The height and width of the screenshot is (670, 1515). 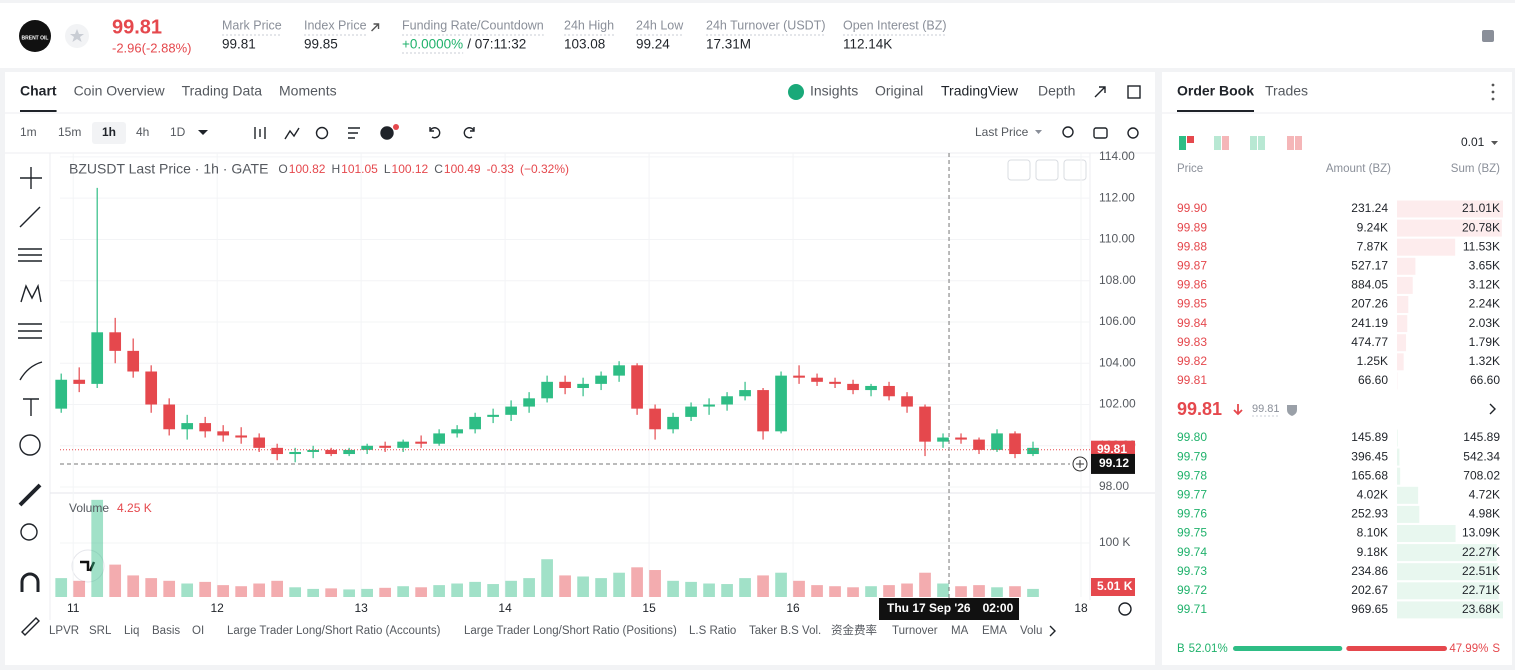 What do you see at coordinates (1192, 609) in the screenshot?
I see `book-price: 99.71` at bounding box center [1192, 609].